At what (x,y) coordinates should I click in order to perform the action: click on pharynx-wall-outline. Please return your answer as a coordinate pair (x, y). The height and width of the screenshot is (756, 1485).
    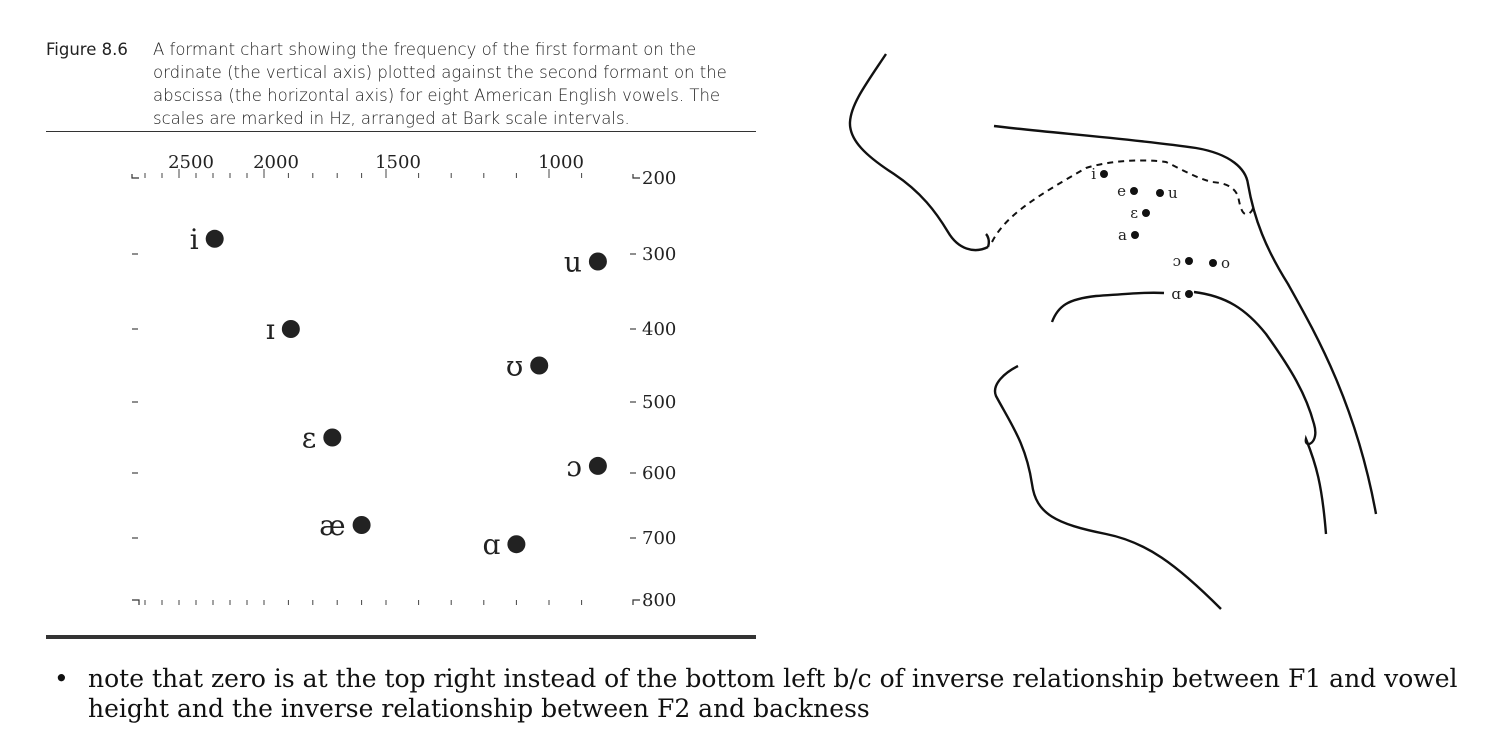
    Looking at the image, I should click on (1260, 412).